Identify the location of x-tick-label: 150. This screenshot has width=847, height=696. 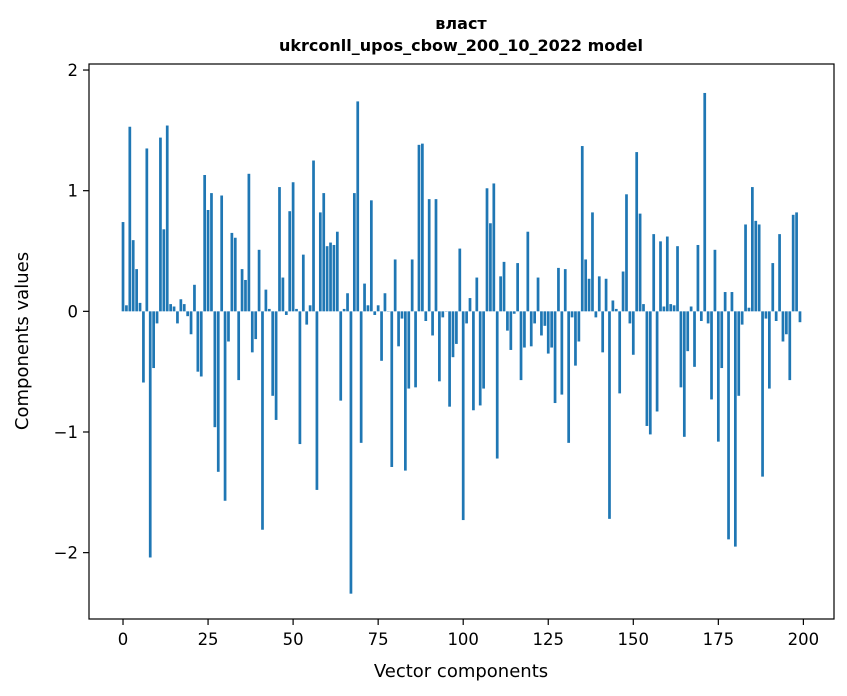
(634, 639).